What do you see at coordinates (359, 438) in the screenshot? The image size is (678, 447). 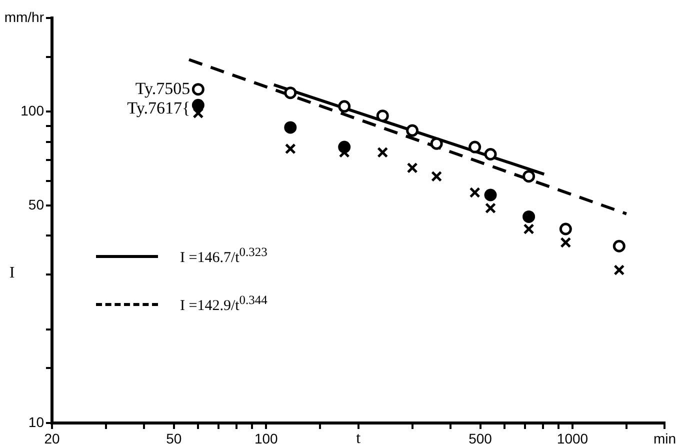 I see `x-axis-title: t` at bounding box center [359, 438].